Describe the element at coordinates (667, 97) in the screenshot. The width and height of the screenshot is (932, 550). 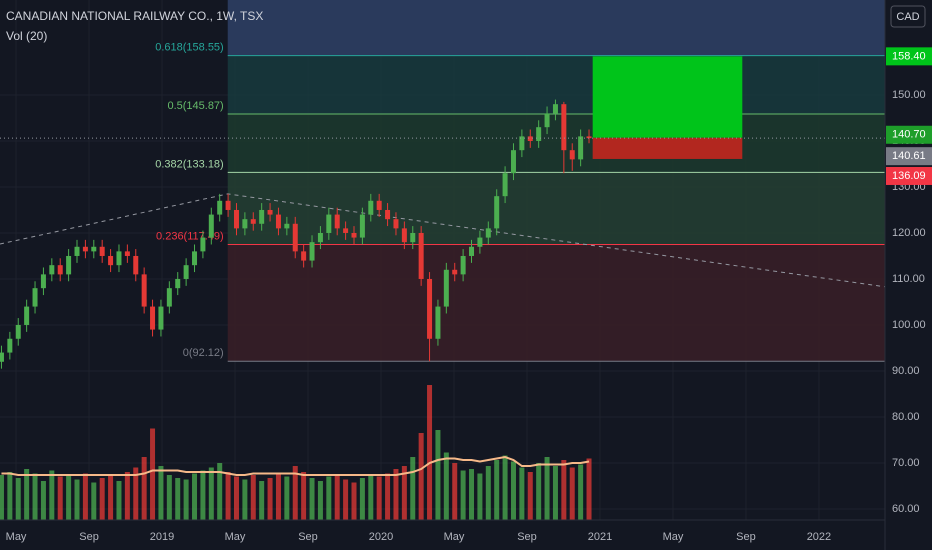
I see `position-profit` at that location.